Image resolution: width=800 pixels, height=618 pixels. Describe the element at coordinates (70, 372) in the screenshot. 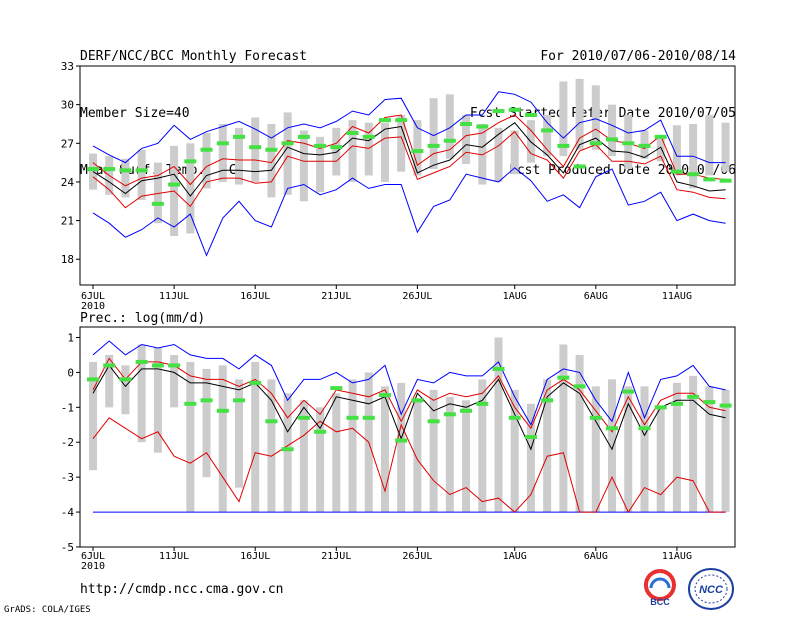

I see `prec-y-tick-label: 0` at that location.